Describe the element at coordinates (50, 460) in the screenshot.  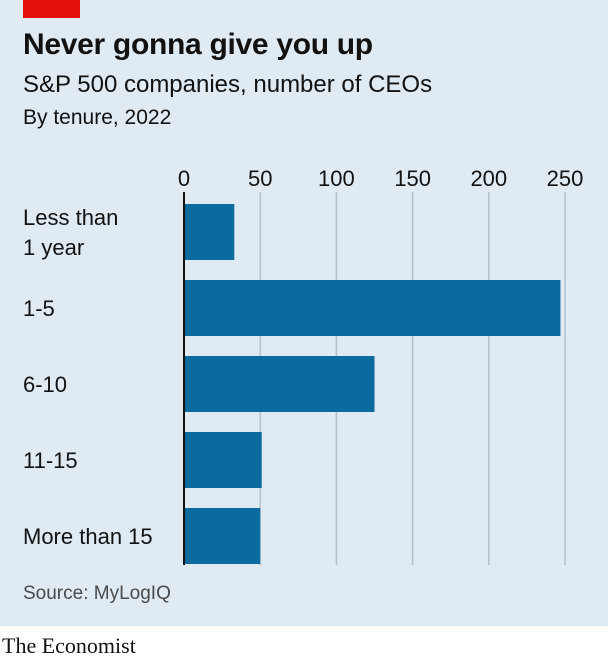
I see `category-label: 11-15` at that location.